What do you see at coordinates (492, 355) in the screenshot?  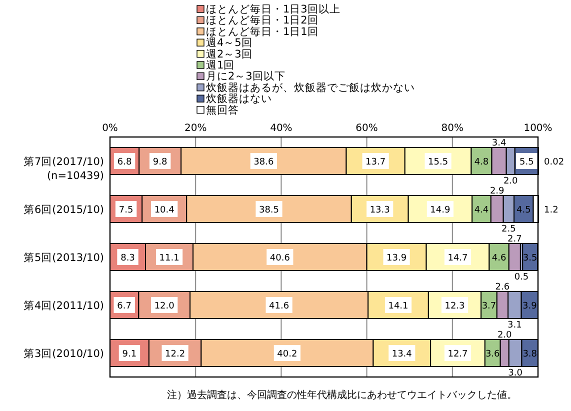 I see `data-label: 3.6` at bounding box center [492, 355].